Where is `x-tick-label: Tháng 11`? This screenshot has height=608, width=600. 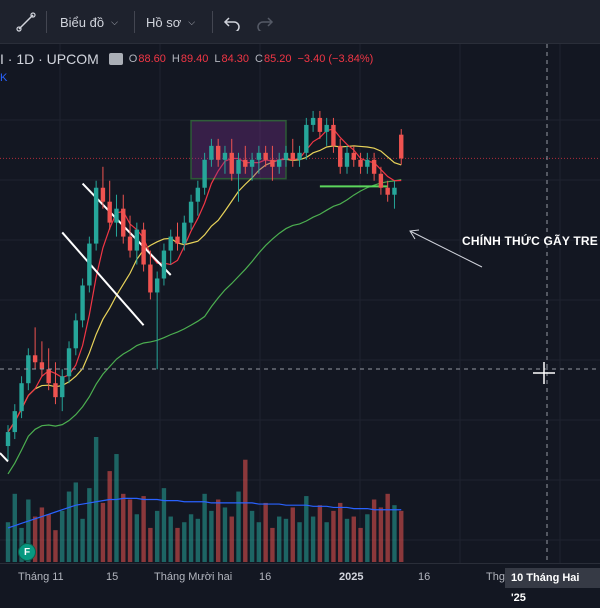 x-tick-label: Tháng 11 is located at coordinates (41, 577).